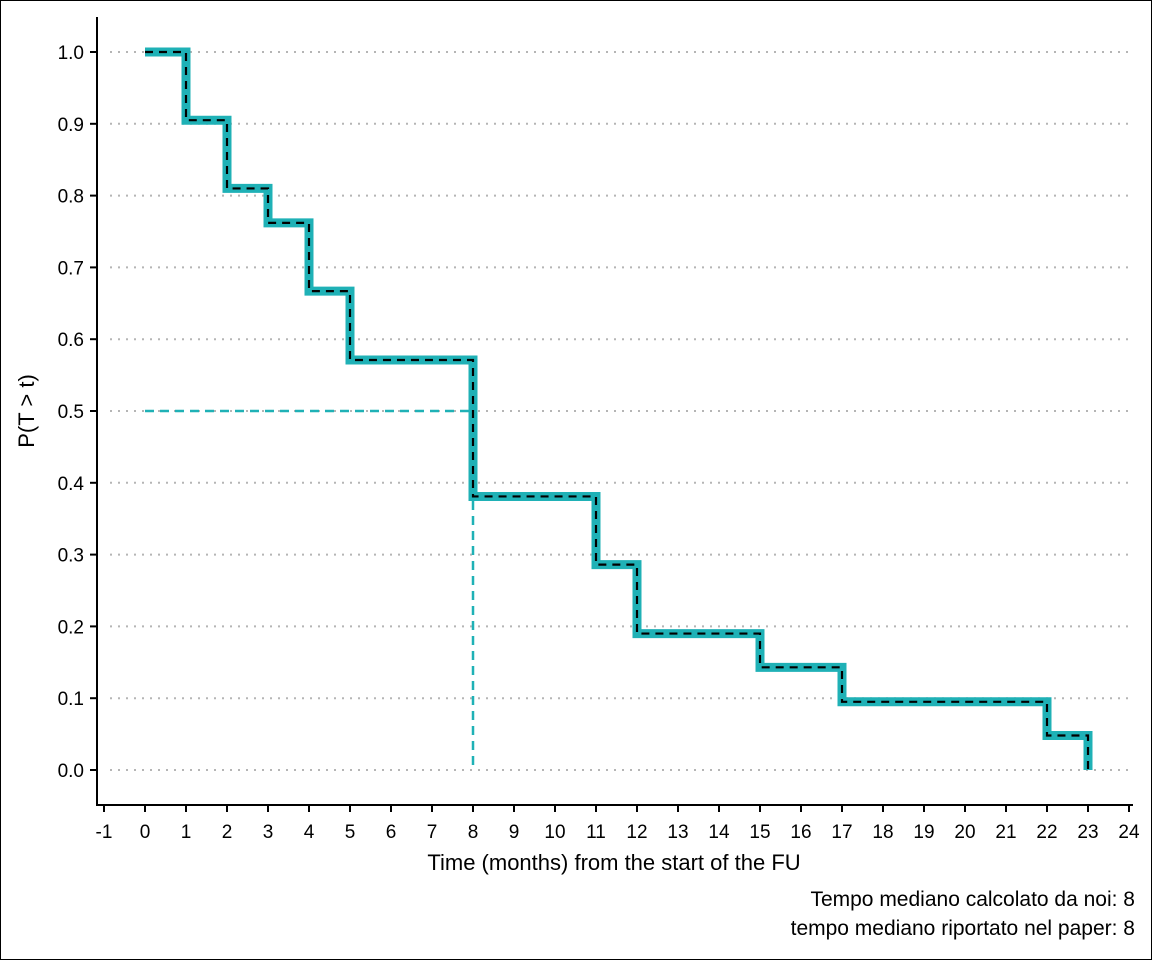 The width and height of the screenshot is (1152, 960). I want to click on x-tick-label: 7, so click(432, 832).